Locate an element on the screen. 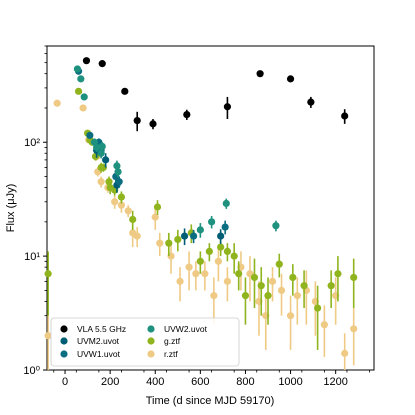 Image resolution: width=415 pixels, height=415 pixels. series-vla-5-5-ghz is located at coordinates (215, 94).